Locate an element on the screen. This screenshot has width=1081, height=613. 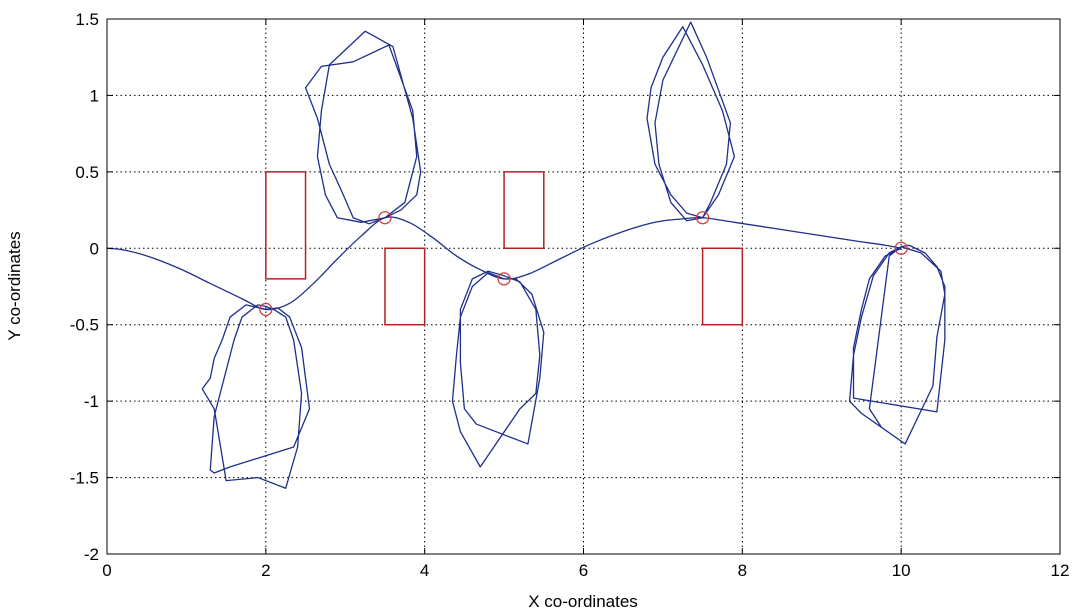
x-tick-label: 12 is located at coordinates (1060, 570).